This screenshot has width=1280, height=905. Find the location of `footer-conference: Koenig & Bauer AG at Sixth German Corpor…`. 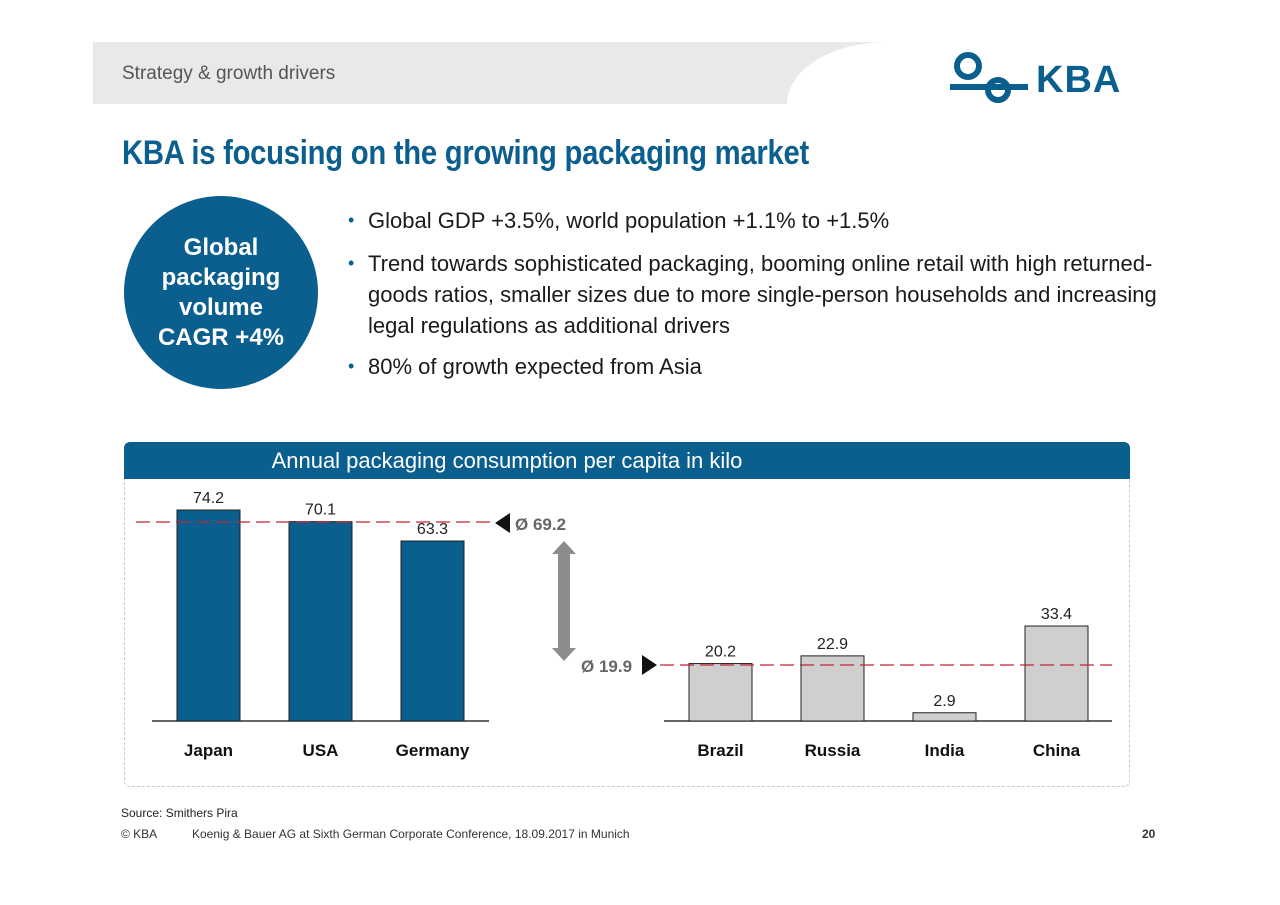

footer-conference: Koenig & Bauer AG at Sixth German Corpor… is located at coordinates (411, 834).